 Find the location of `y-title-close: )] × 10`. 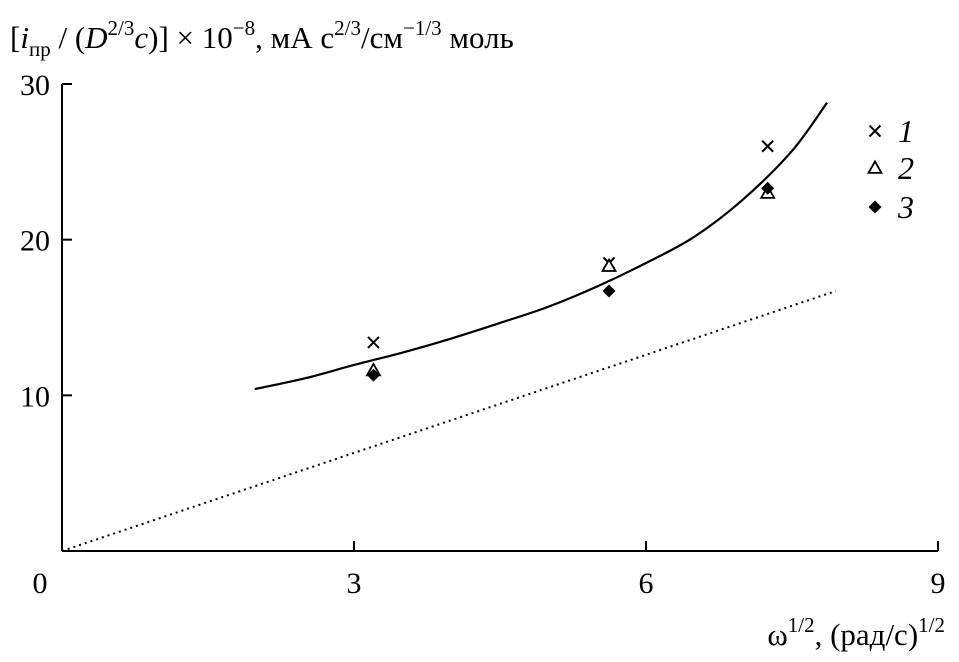

y-title-close: )] × 10 is located at coordinates (190, 37).